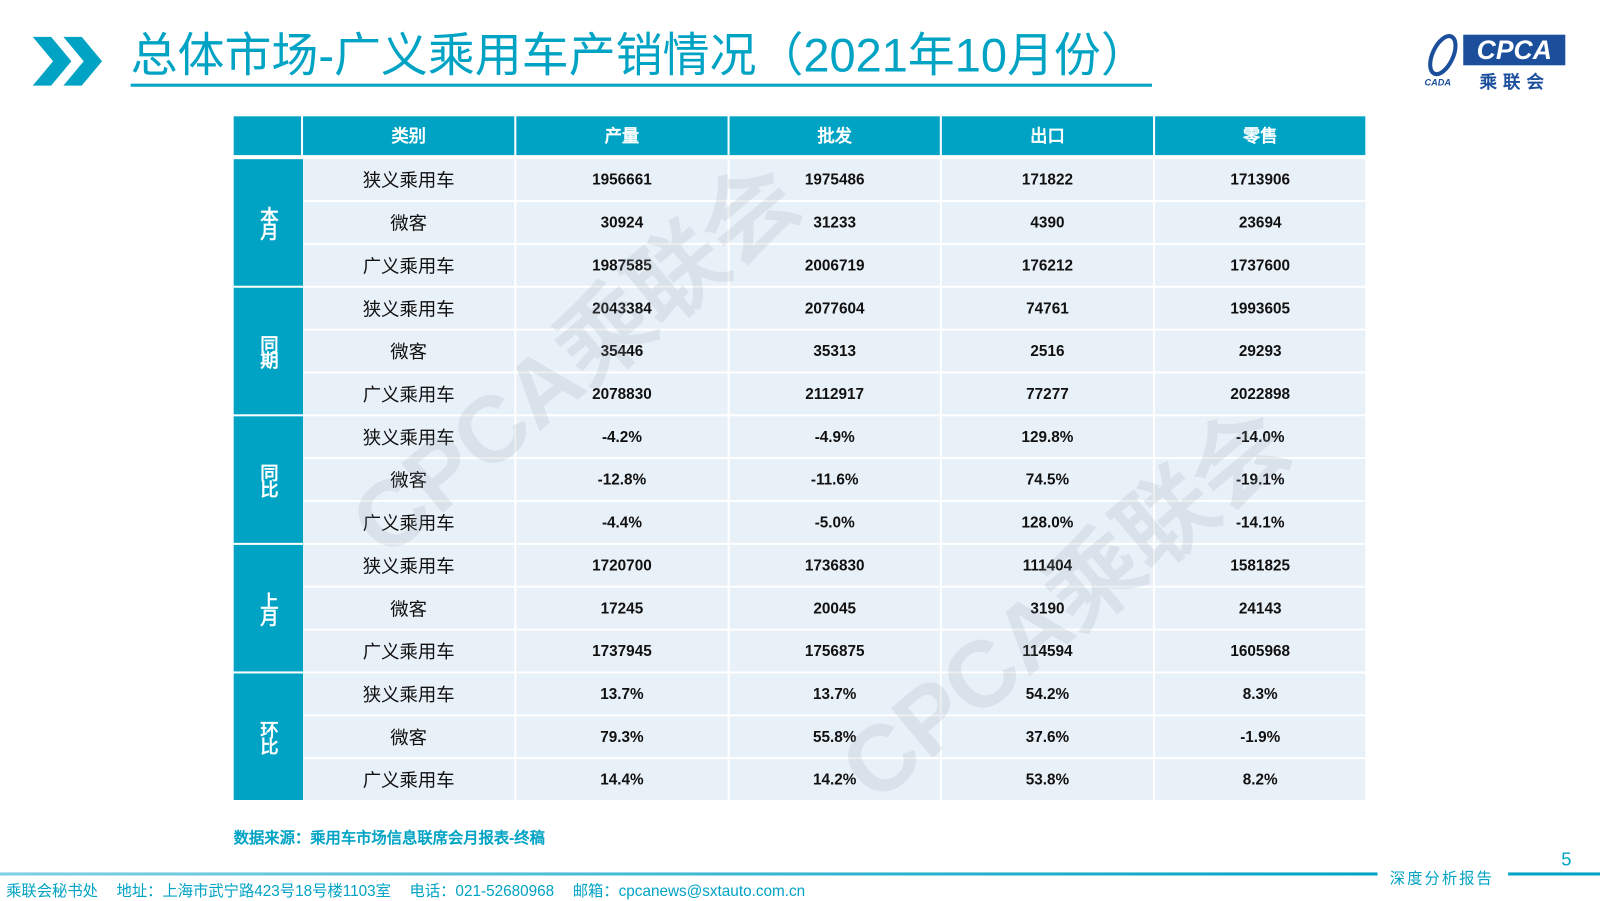 The width and height of the screenshot is (1600, 901). What do you see at coordinates (389, 838) in the screenshot?
I see `data-source: 数据来源：乘用车市场信息联席会月报表-终稿` at bounding box center [389, 838].